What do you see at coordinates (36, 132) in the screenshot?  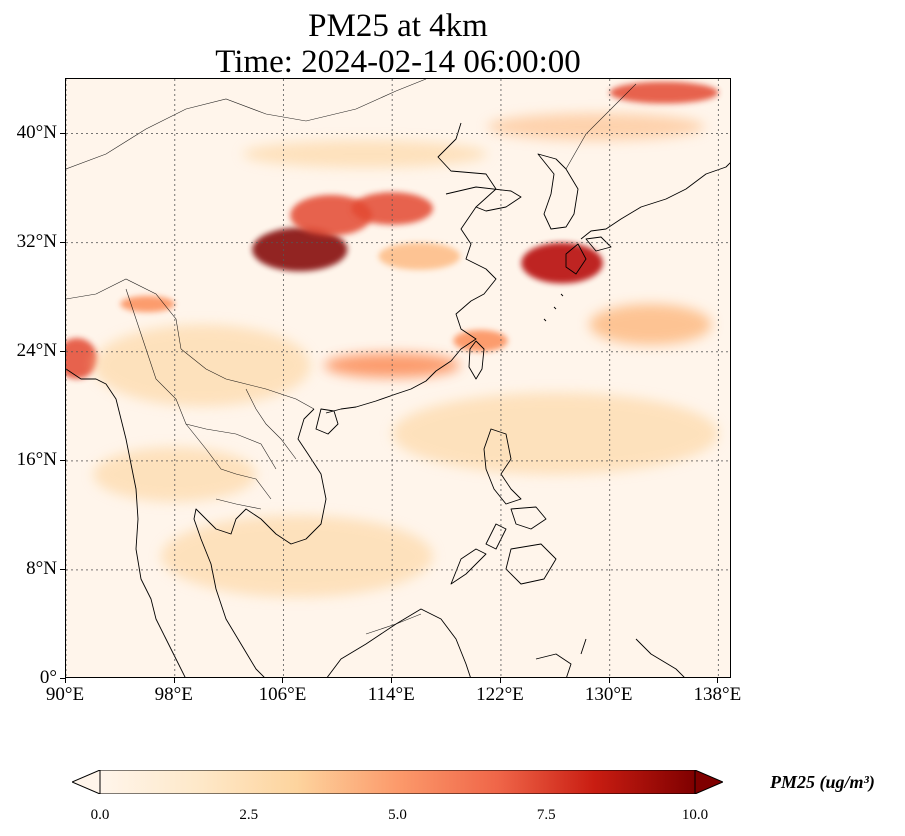 I see `lat-tick-label: 40°N` at bounding box center [36, 132].